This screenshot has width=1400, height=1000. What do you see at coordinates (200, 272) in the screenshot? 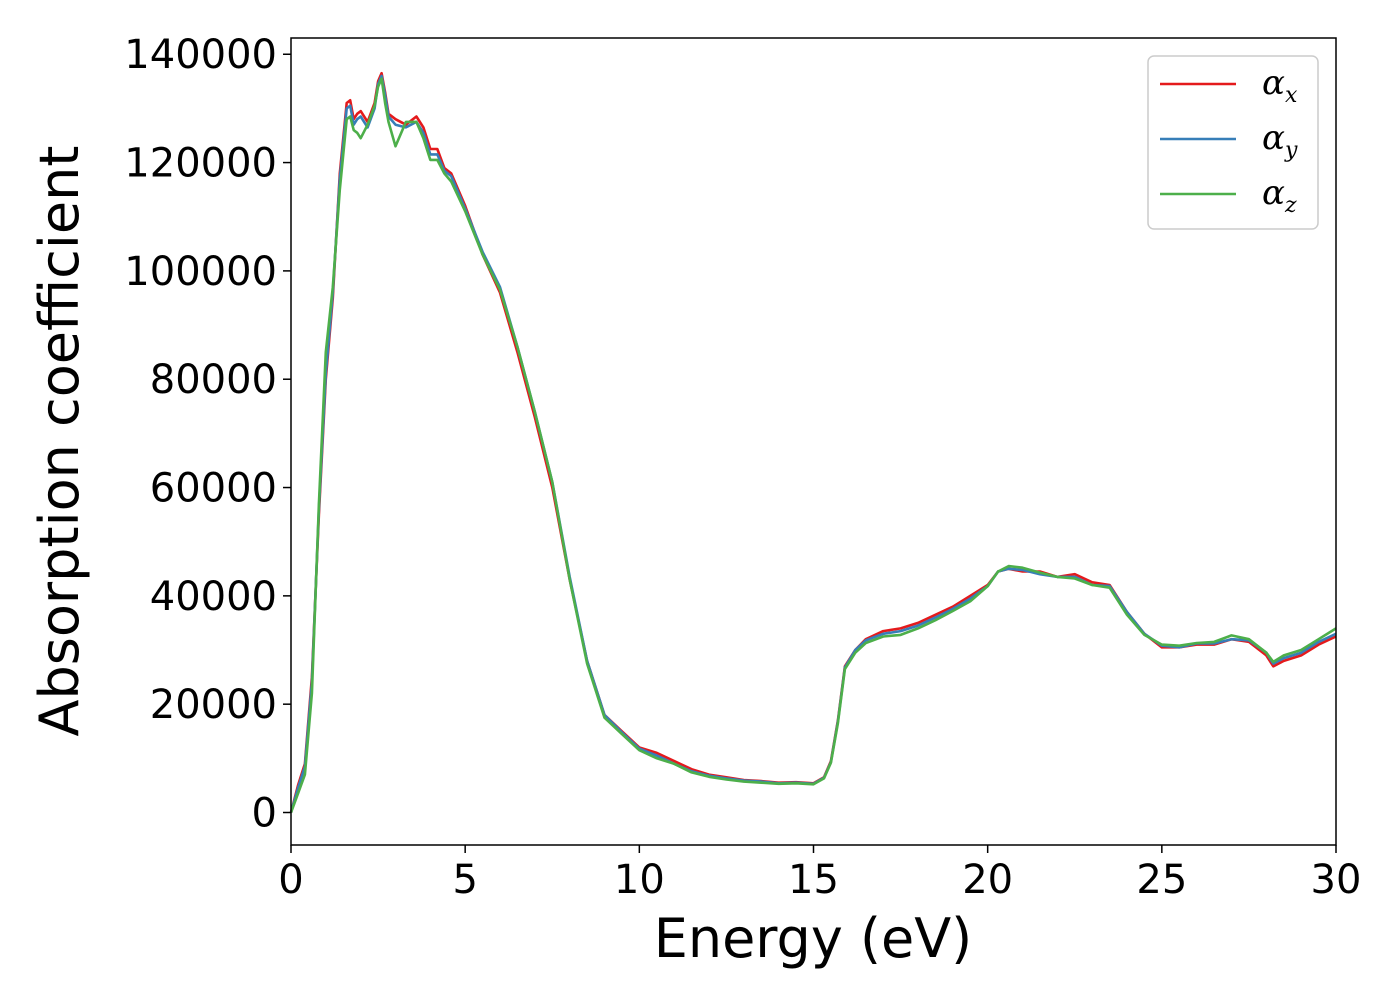
I see `y-tick-label: 100000` at bounding box center [200, 272].